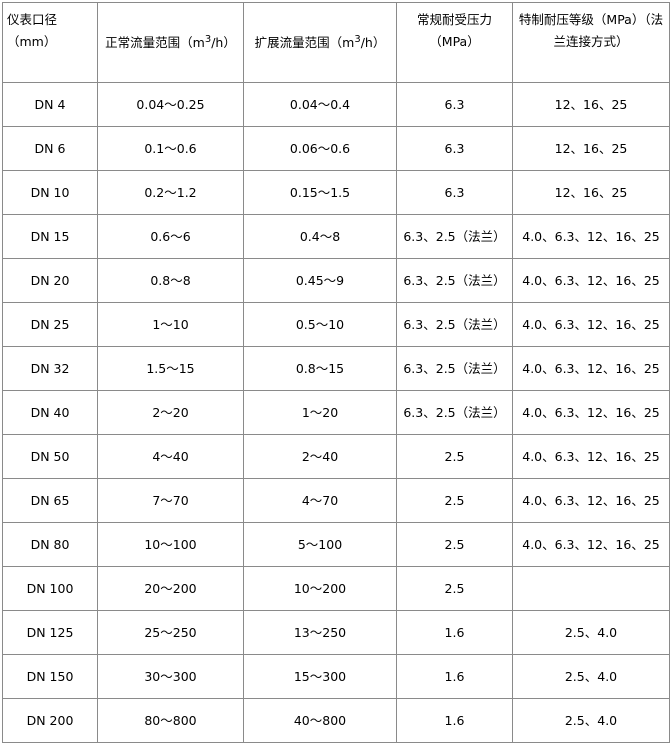 The height and width of the screenshot is (743, 671). I want to click on cell-normal-flow: 0.04～0.25, so click(170, 104).